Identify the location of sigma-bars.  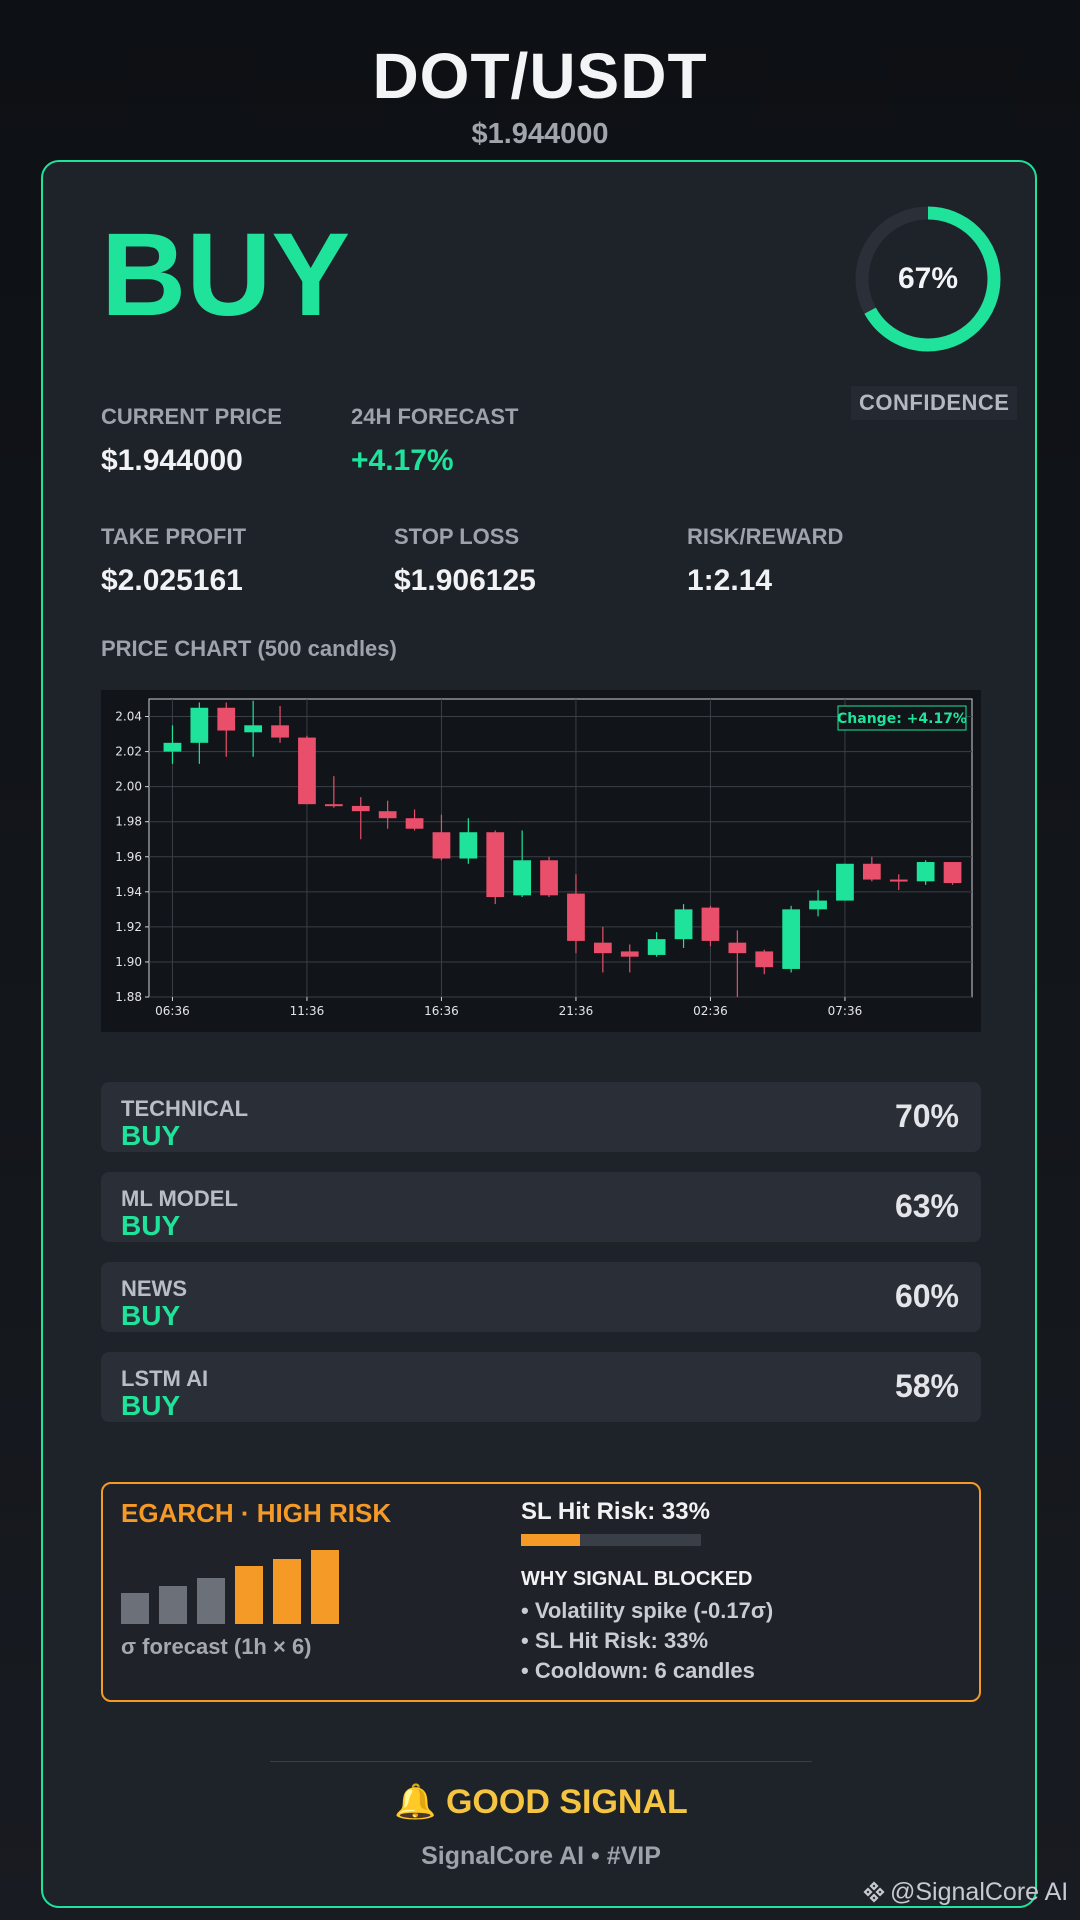
(241, 1587).